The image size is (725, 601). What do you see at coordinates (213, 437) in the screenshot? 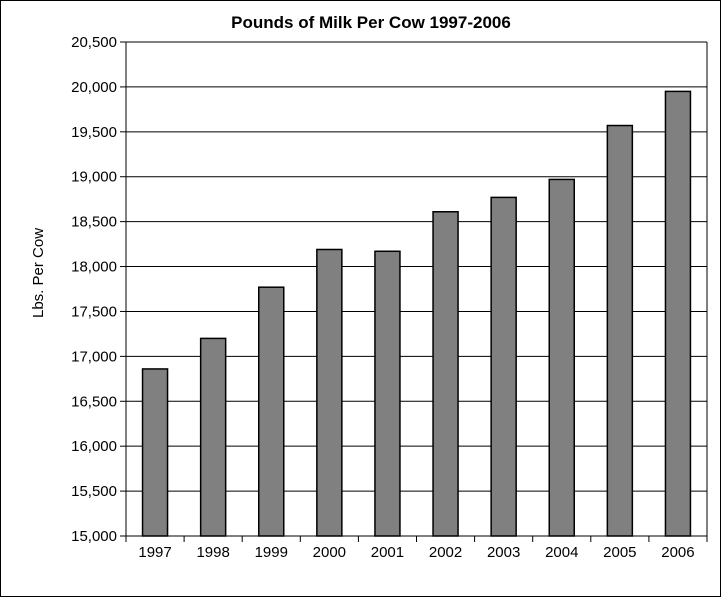
I see `bar-1998` at bounding box center [213, 437].